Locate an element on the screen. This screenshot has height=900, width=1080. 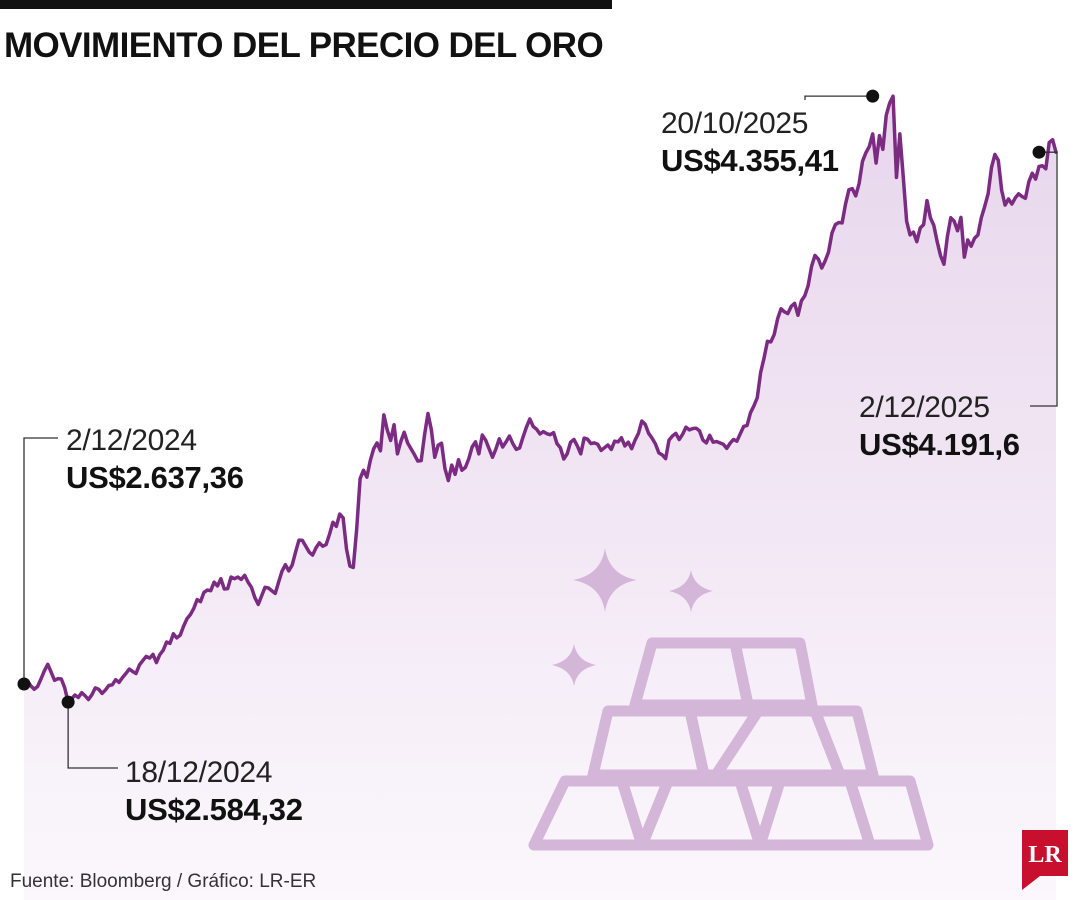
lr-logo-text: LR is located at coordinates (1045, 855).